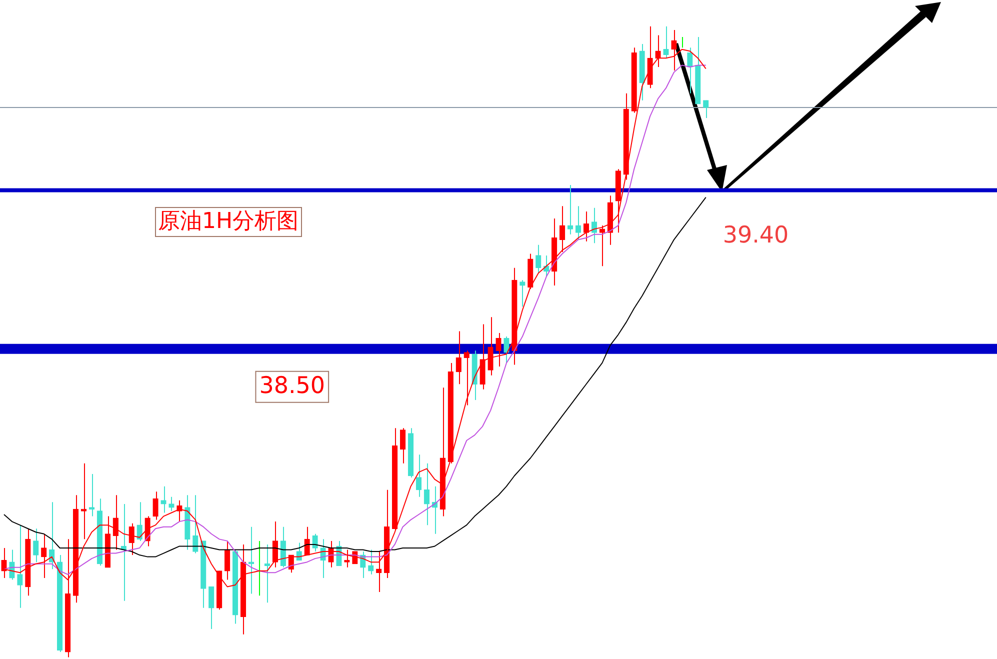 The width and height of the screenshot is (997, 659). I want to click on ref-line-label: 39.40, so click(755, 235).